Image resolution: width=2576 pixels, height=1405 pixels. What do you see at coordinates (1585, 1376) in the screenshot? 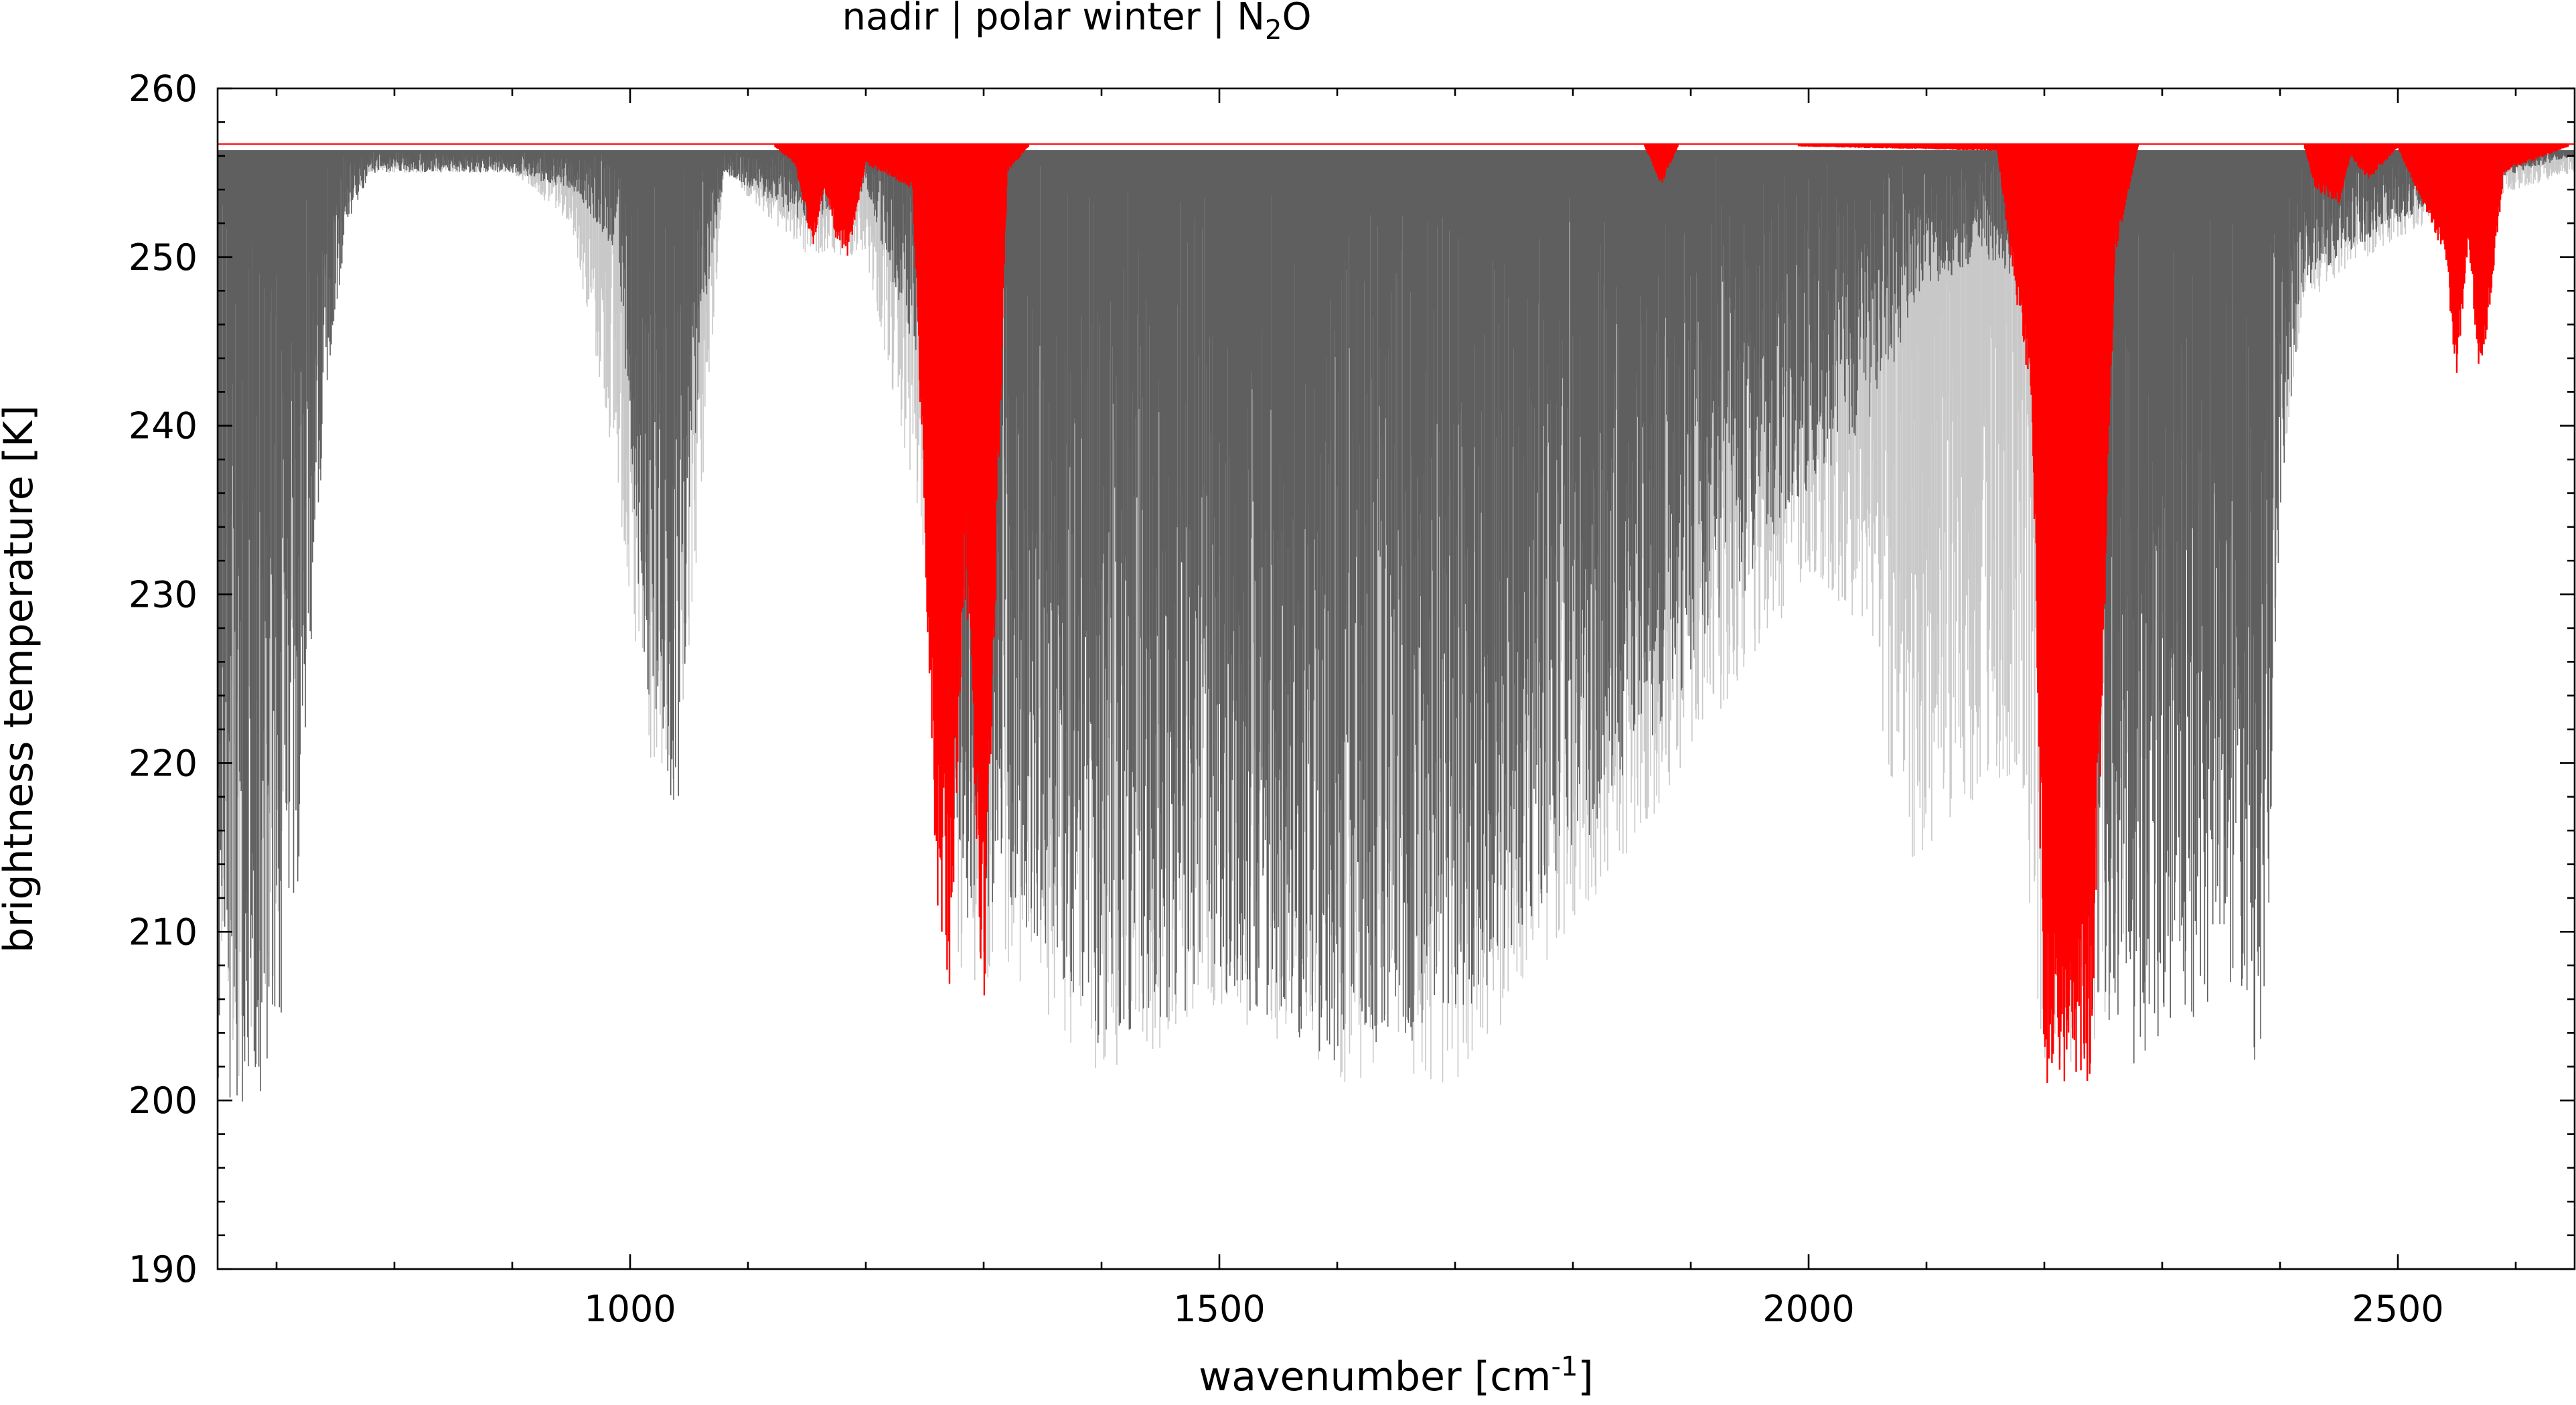
I see `x-axis-title-end: ]` at bounding box center [1585, 1376].